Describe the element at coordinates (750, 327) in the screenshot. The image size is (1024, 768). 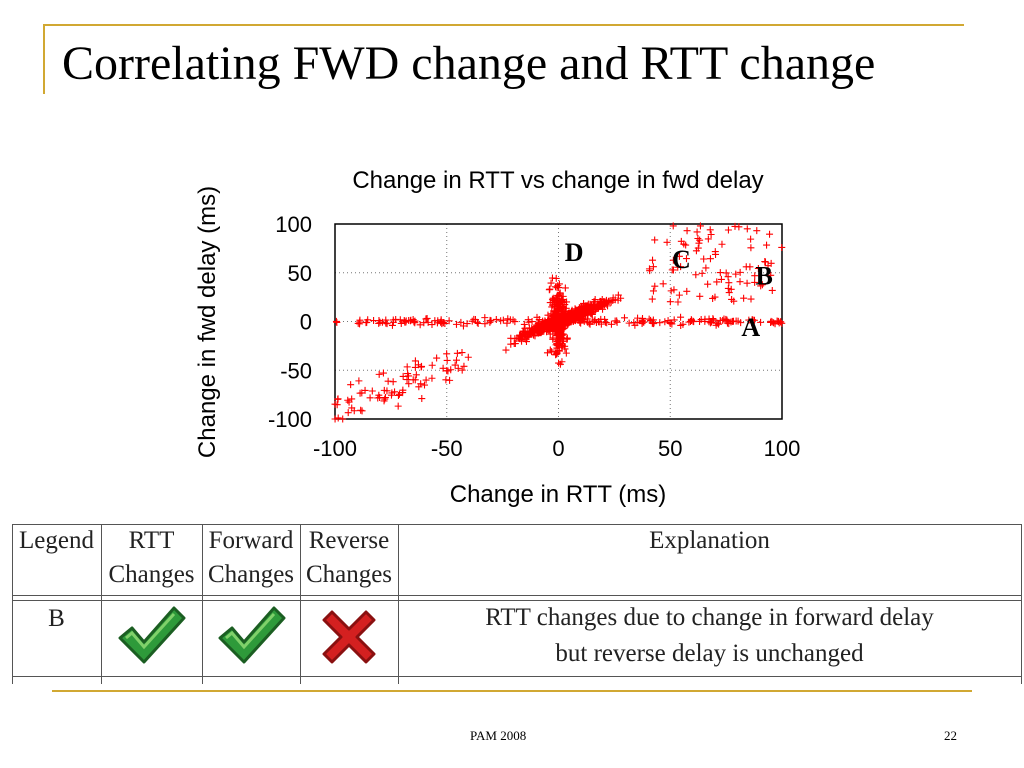
I see `annotation-label-a: A` at that location.